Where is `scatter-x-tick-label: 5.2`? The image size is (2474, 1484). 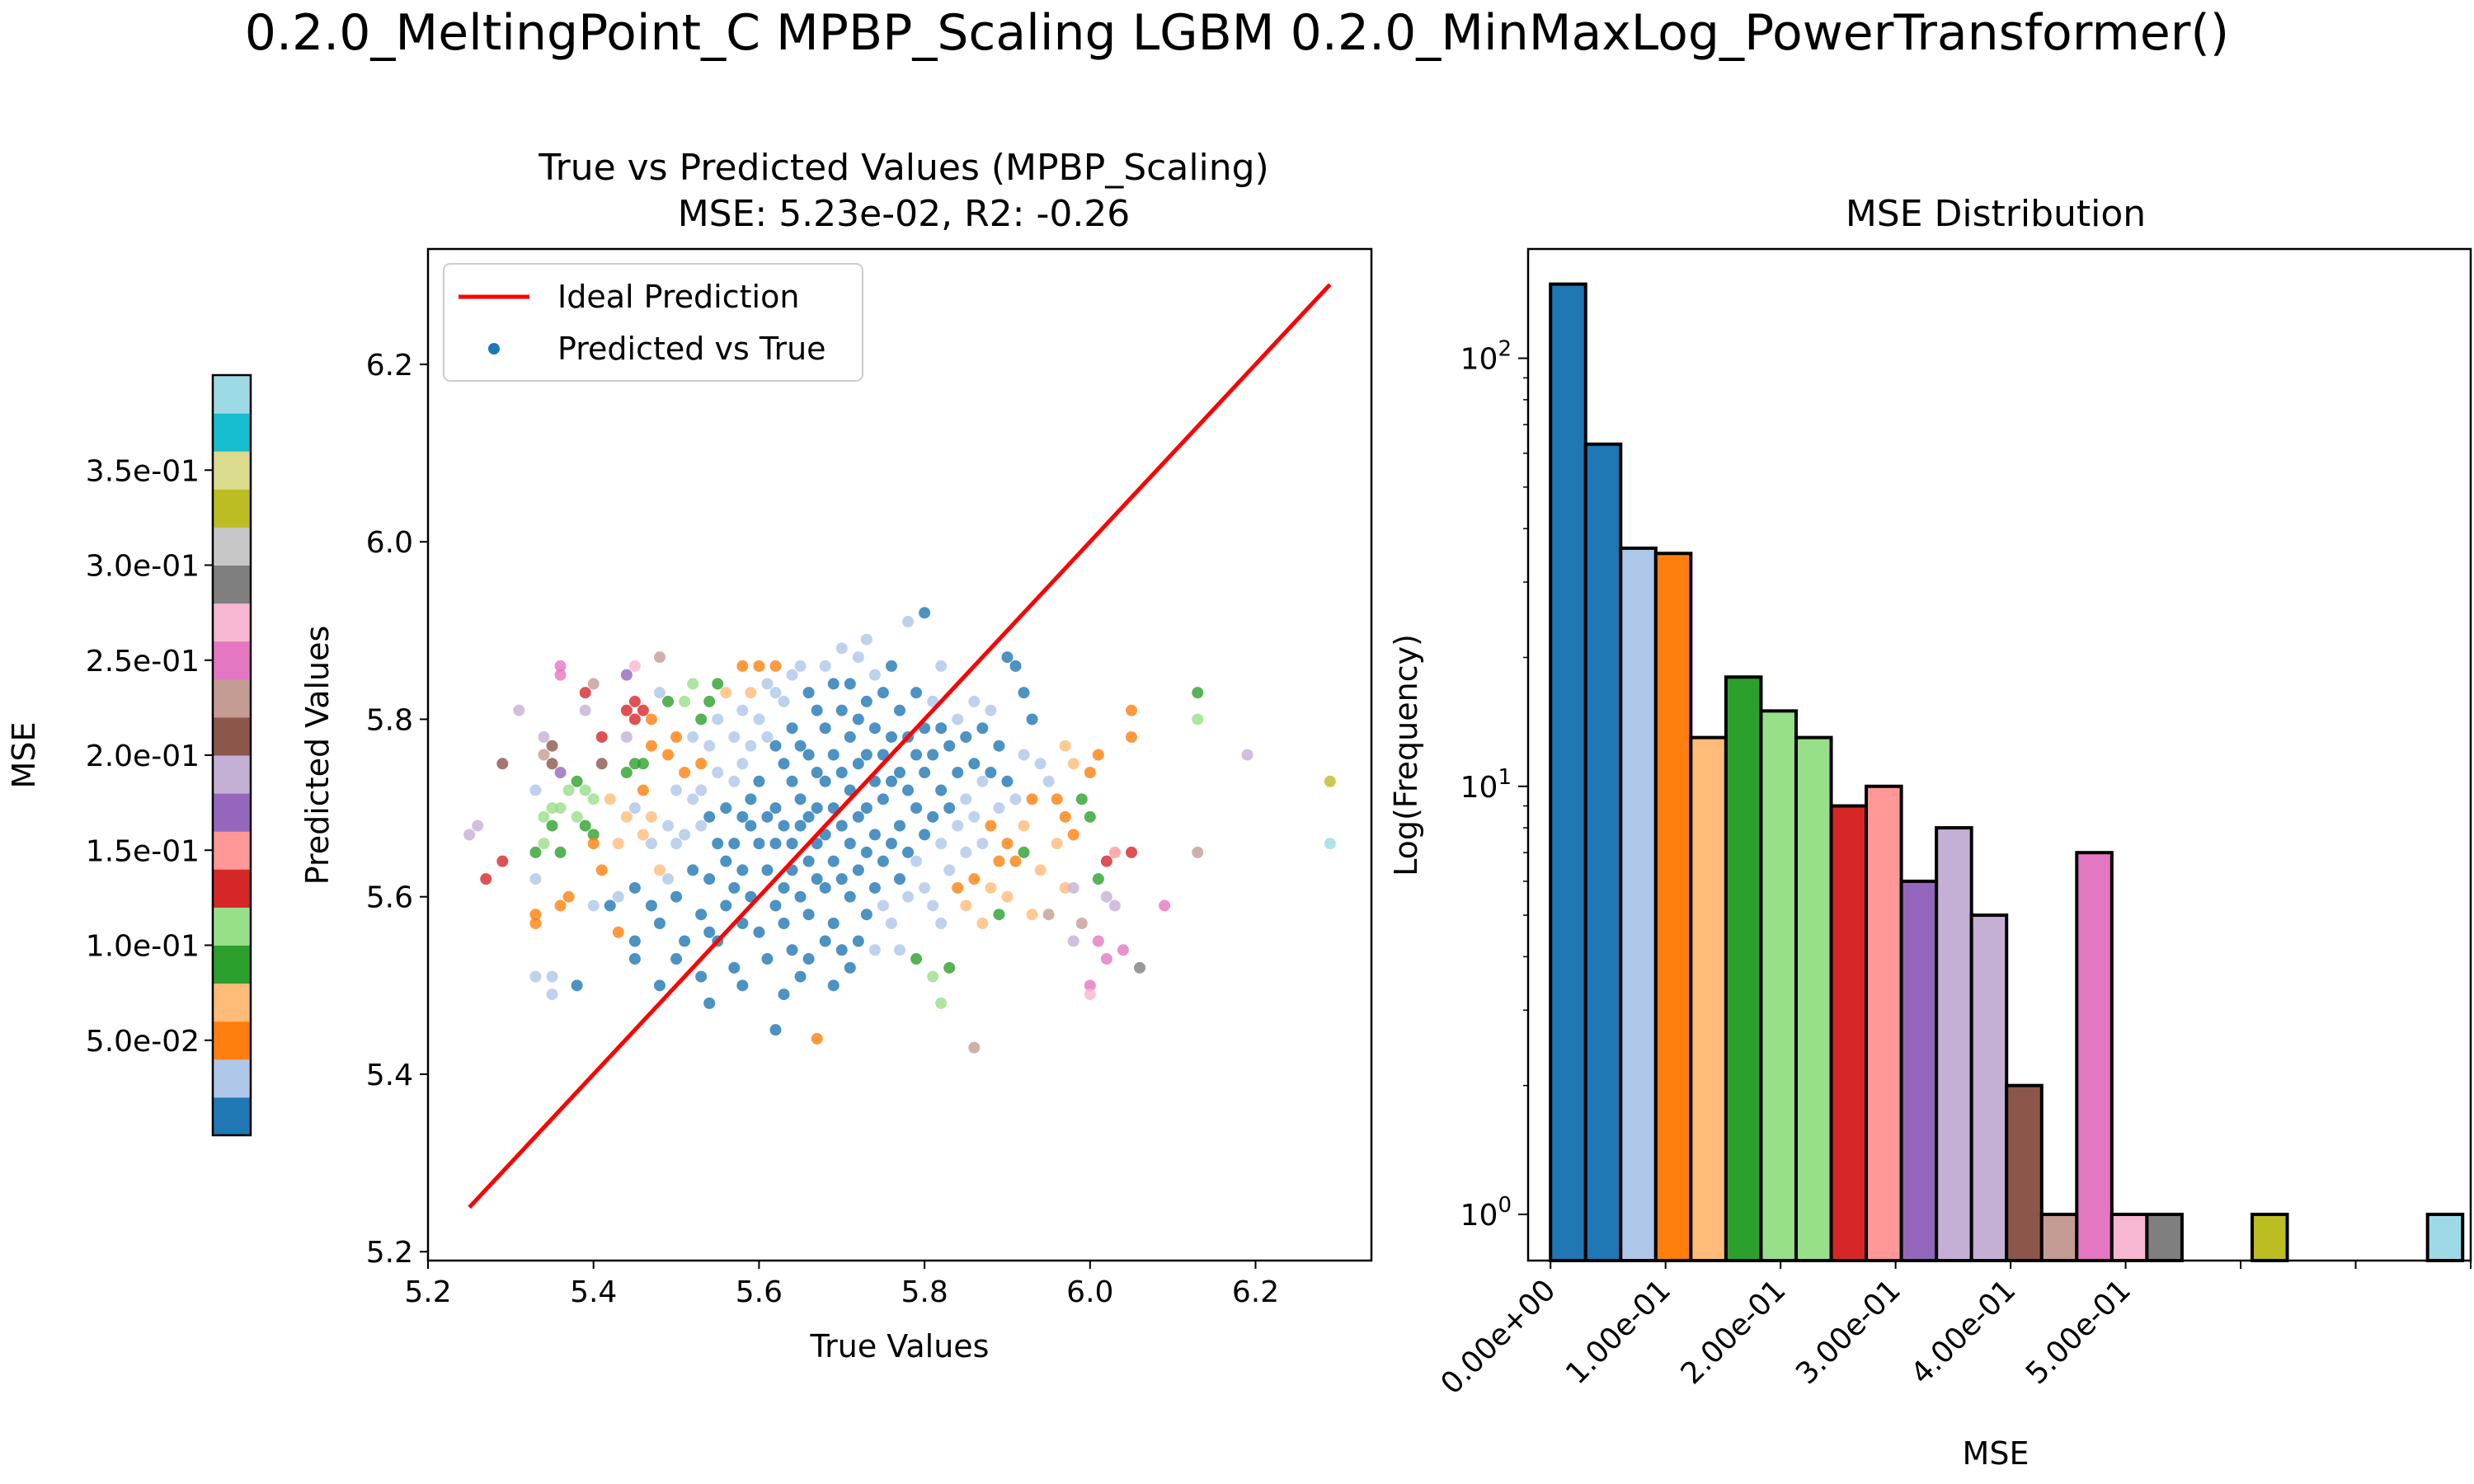
scatter-x-tick-label: 5.2 is located at coordinates (427, 1292).